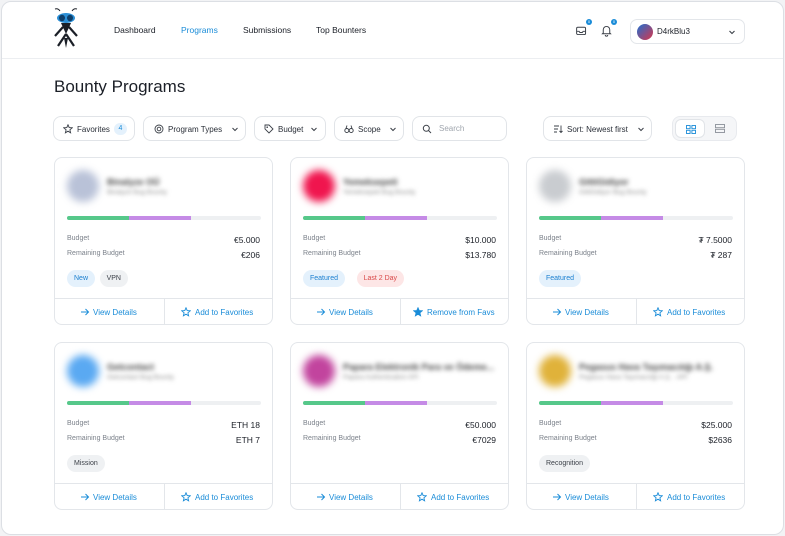  Describe the element at coordinates (369, 128) in the screenshot. I see `scope-filter: Scope` at that location.